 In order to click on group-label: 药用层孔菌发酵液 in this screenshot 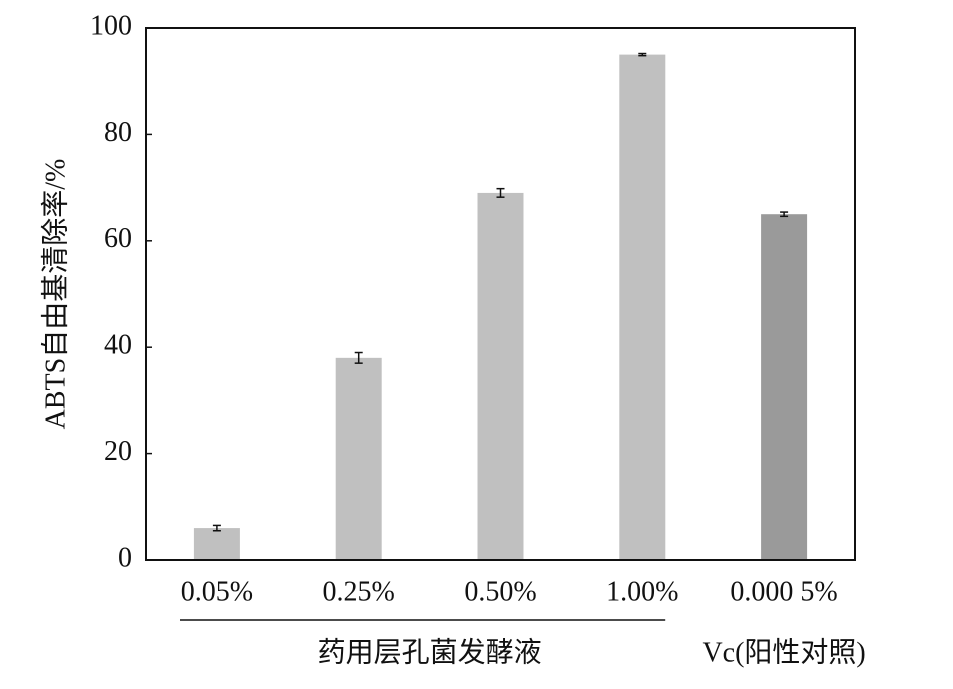, I will do `click(430, 652)`.